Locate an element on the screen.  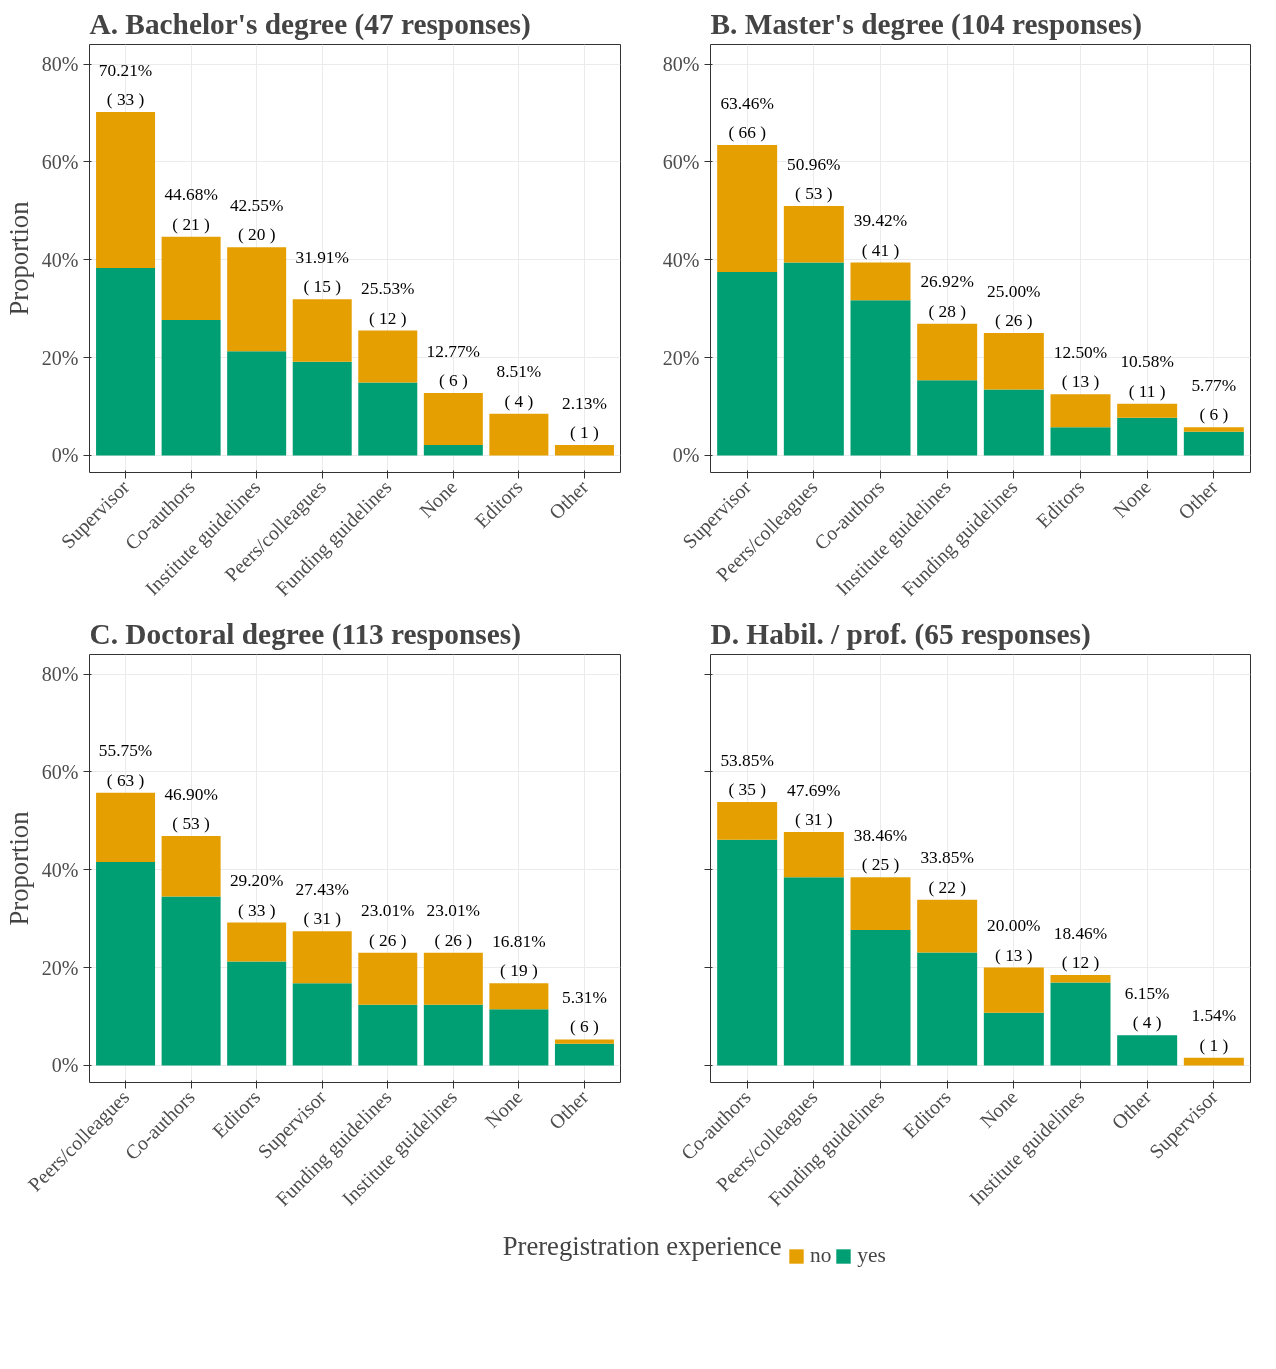
legend-label: no is located at coordinates (821, 1255).